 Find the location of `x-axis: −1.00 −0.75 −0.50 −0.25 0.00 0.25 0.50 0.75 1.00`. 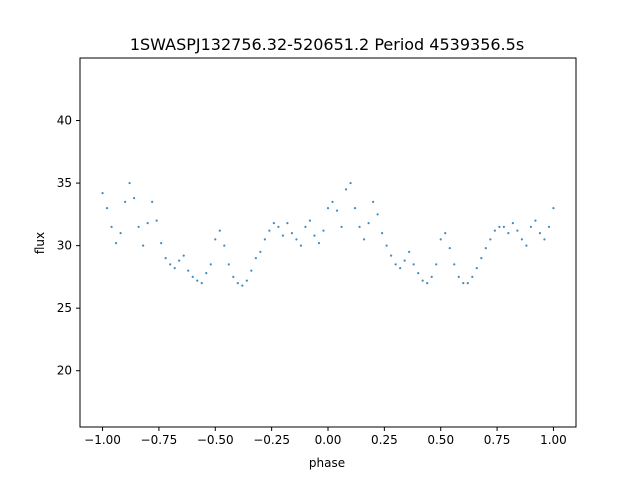

x-axis: −1.00 −0.75 −0.50 −0.25 0.00 0.25 0.50 0.75 1.00 is located at coordinates (325, 437).